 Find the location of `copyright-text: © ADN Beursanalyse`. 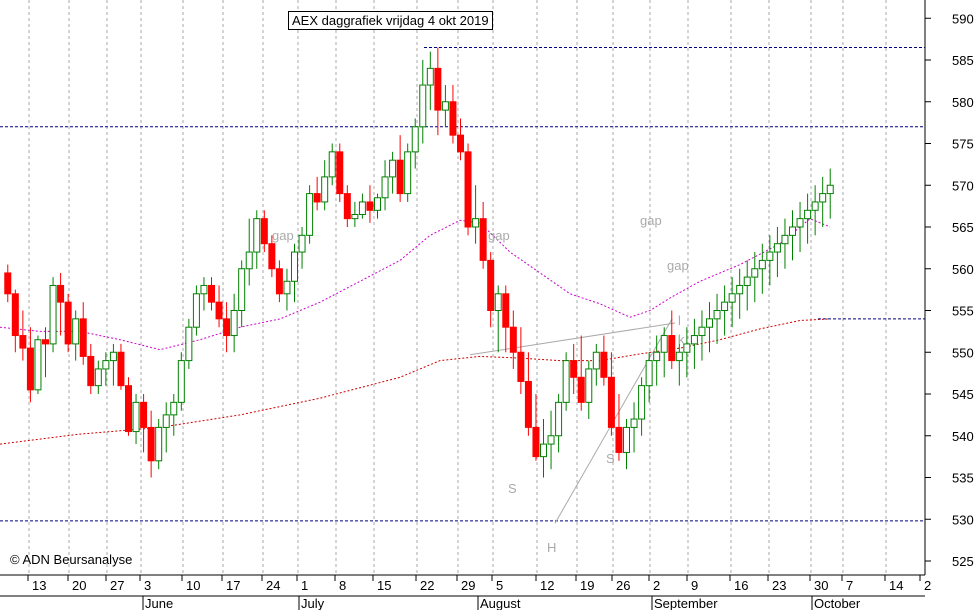

copyright-text: © ADN Beursanalyse is located at coordinates (71, 559).